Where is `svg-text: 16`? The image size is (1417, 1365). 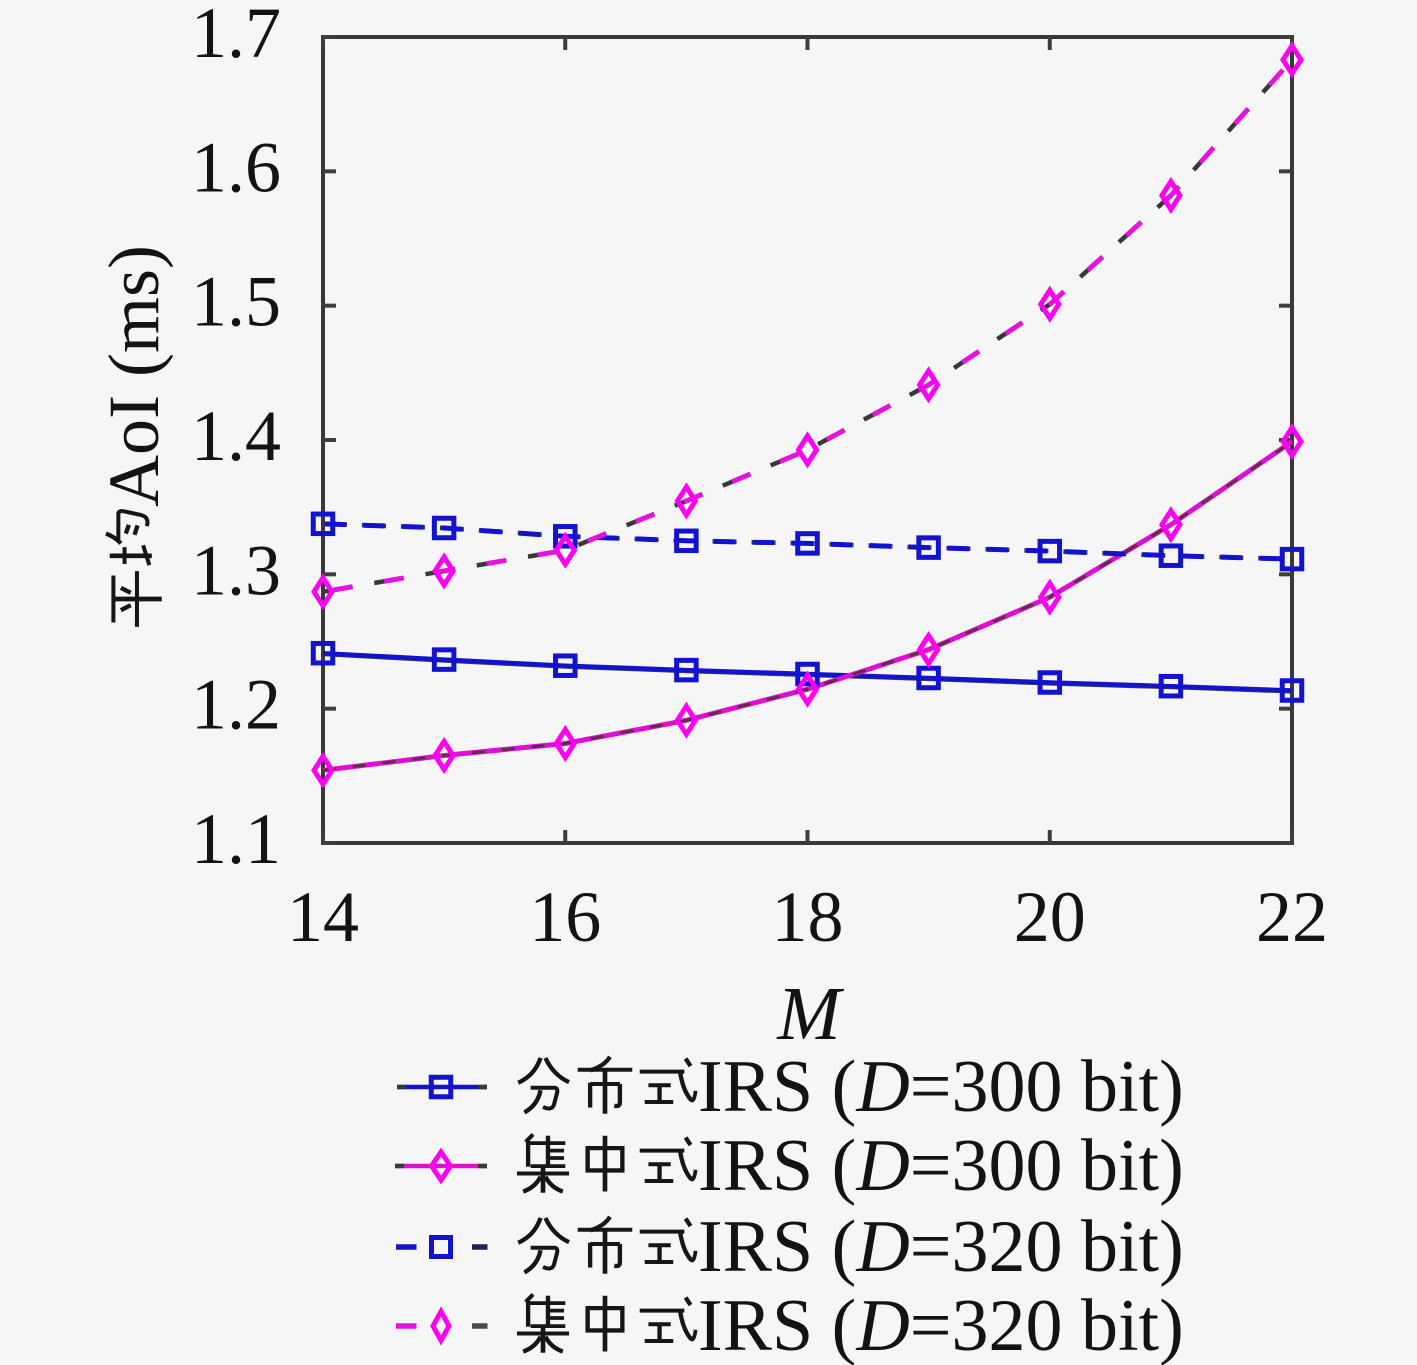
svg-text: 16 is located at coordinates (565, 917).